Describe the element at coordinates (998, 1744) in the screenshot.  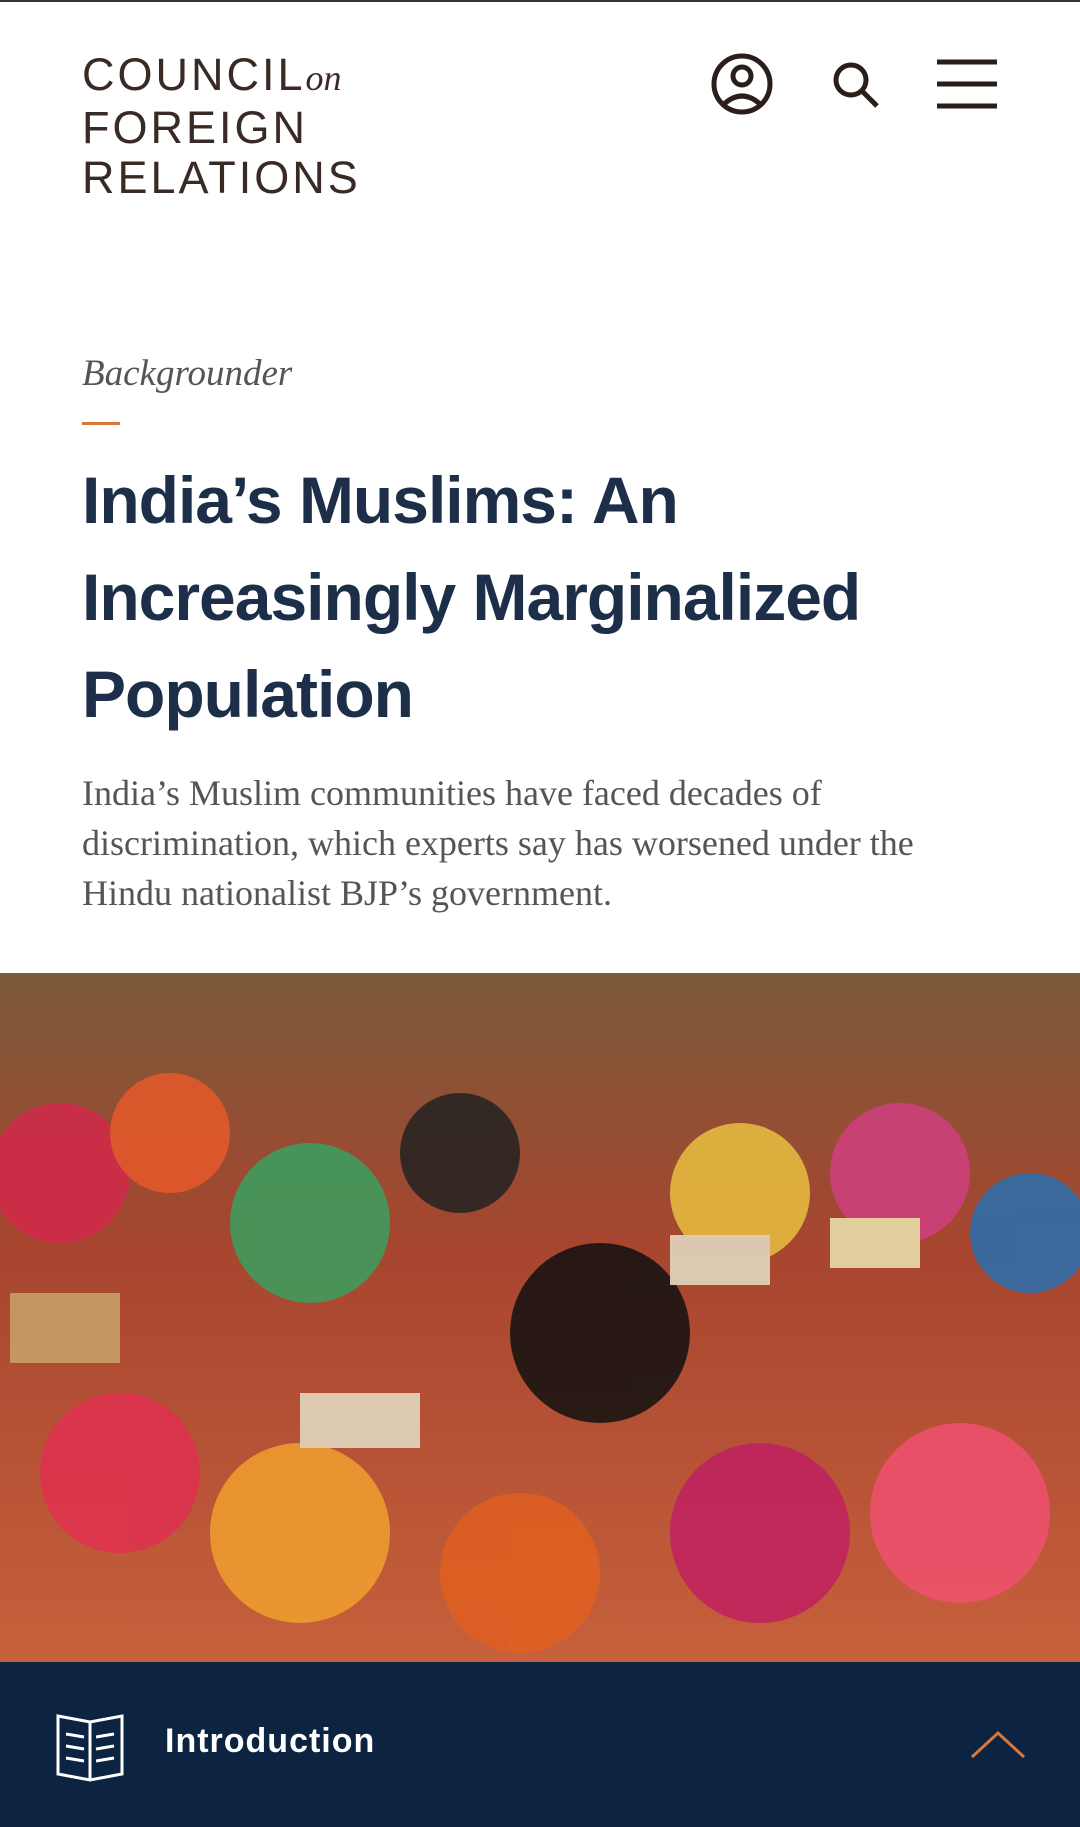
I see `expand-chevron` at that location.